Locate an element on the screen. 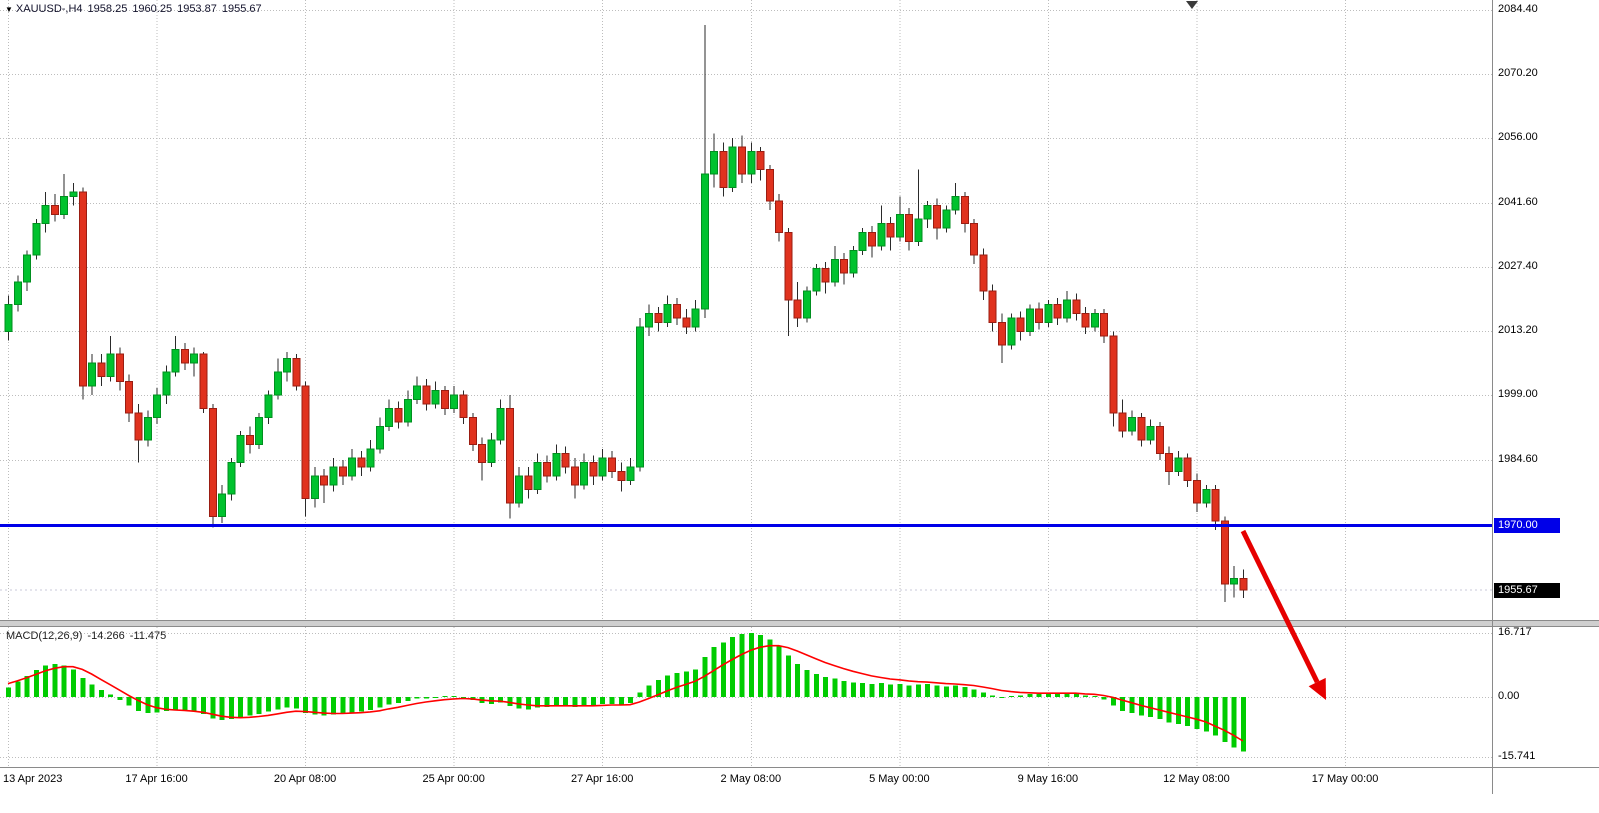 The width and height of the screenshot is (1599, 813). sell-trend-arrow-head is located at coordinates (1317, 688).